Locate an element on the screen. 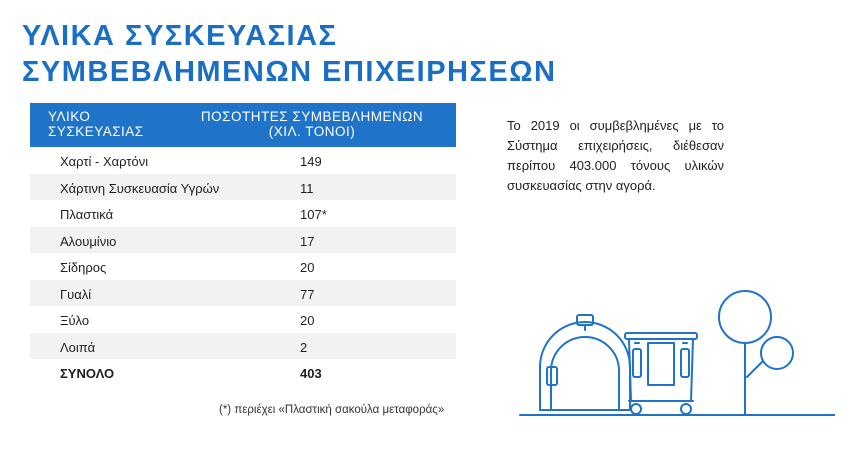 This screenshot has width=849, height=453. table-row: Πλαστικά 107* is located at coordinates (243, 213).